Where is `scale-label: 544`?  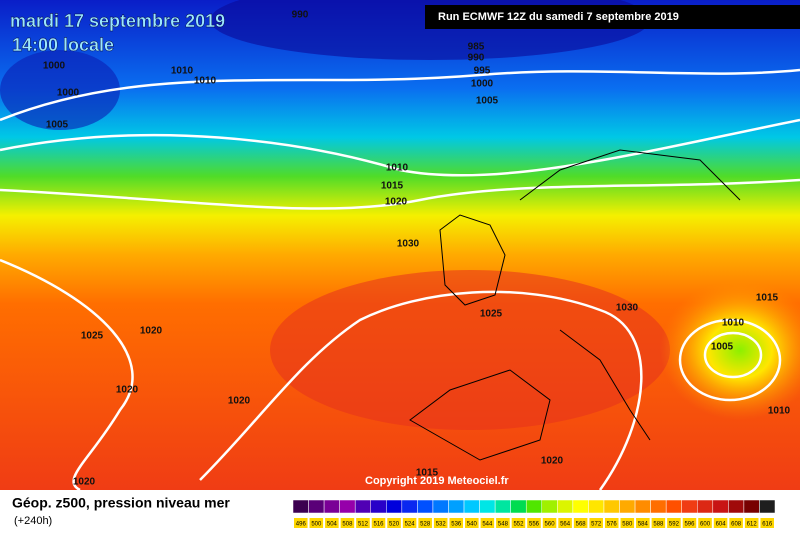 scale-label: 544 is located at coordinates (487, 525).